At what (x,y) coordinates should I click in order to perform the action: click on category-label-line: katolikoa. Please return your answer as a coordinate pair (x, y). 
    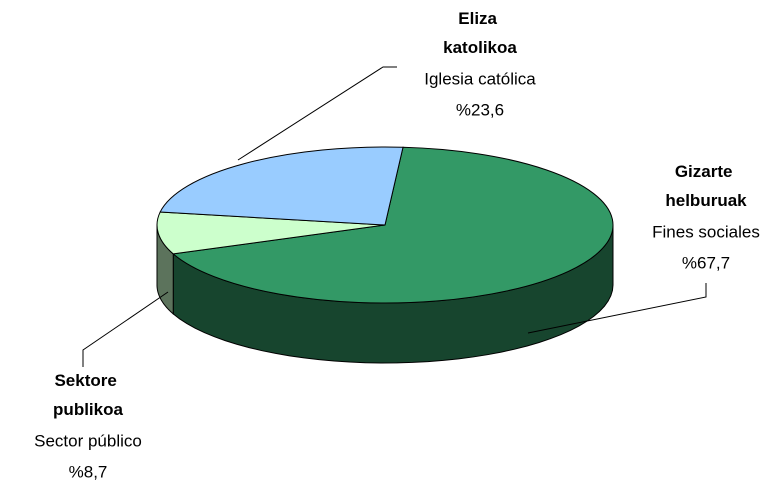
    Looking at the image, I should click on (480, 47).